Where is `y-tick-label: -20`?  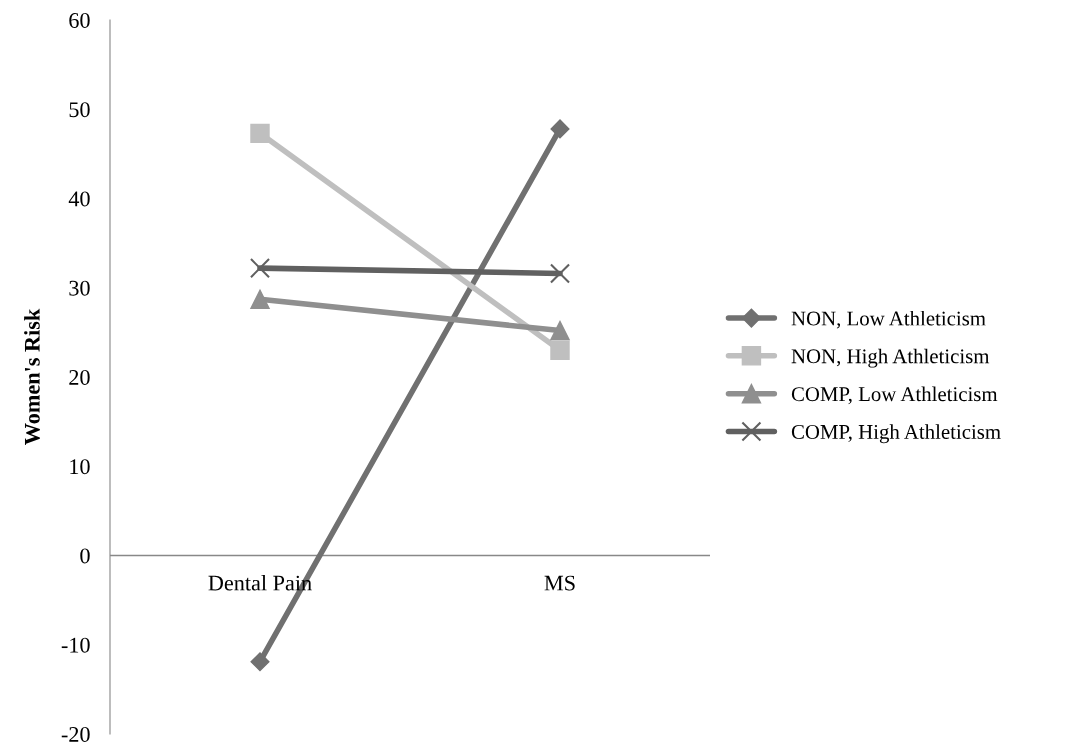 y-tick-label: -20 is located at coordinates (75, 734).